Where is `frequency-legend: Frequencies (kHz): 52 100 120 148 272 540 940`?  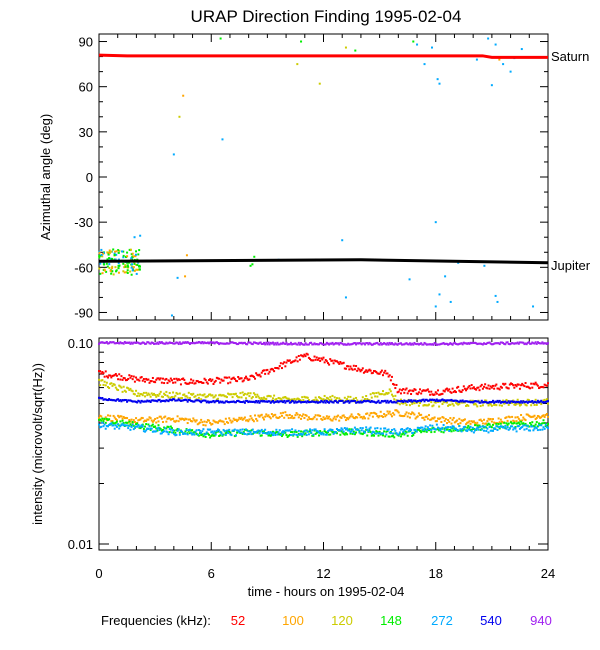
frequency-legend: Frequencies (kHz): 52 100 120 148 272 540 940 is located at coordinates (326, 620).